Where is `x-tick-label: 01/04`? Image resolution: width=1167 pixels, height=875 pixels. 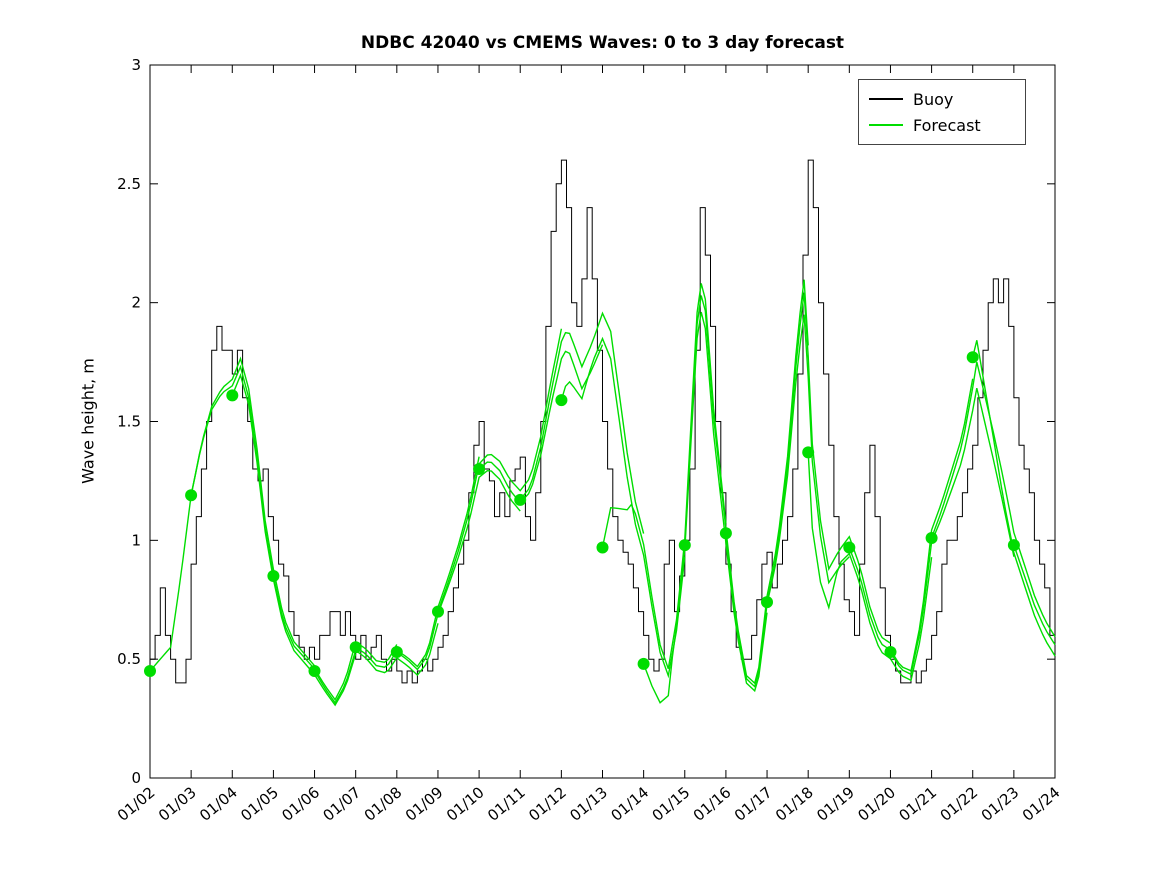 x-tick-label: 01/04 is located at coordinates (218, 804).